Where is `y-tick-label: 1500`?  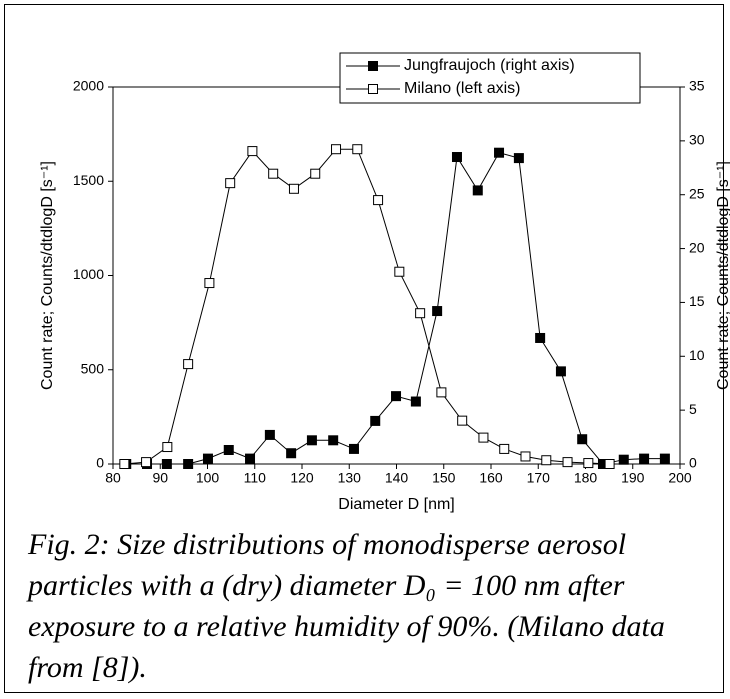 y-tick-label: 1500 is located at coordinates (88, 180).